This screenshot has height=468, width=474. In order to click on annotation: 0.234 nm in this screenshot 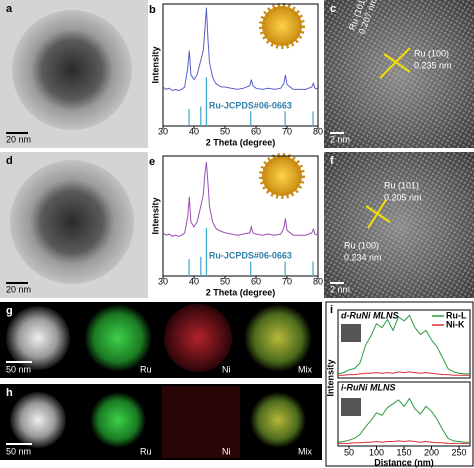, I will do `click(363, 257)`.